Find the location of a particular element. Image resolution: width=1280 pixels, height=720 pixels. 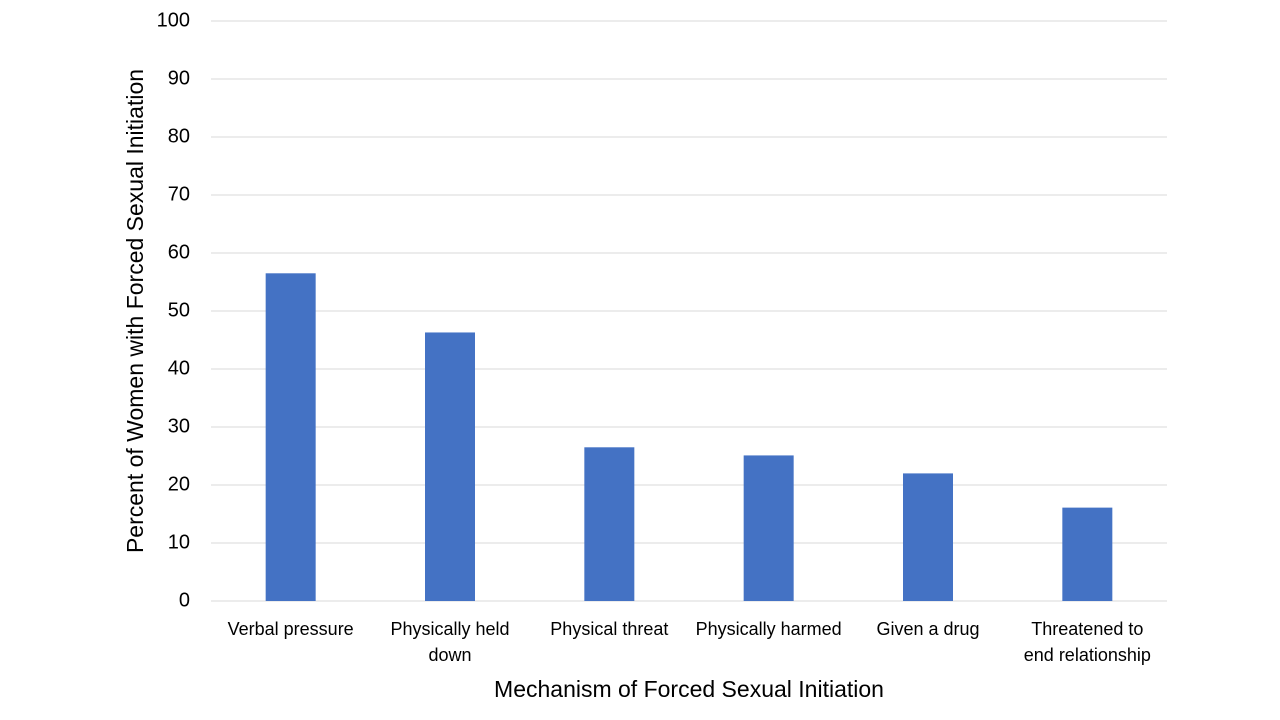

y-tick-label: 20 is located at coordinates (179, 484).